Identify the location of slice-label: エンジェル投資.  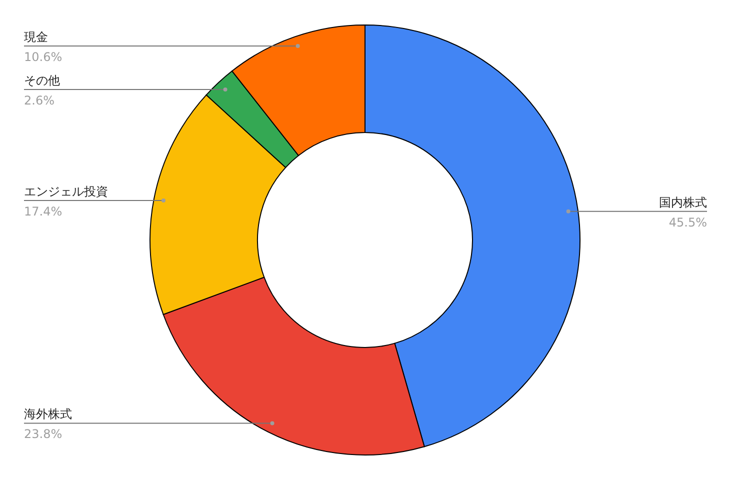
(66, 191).